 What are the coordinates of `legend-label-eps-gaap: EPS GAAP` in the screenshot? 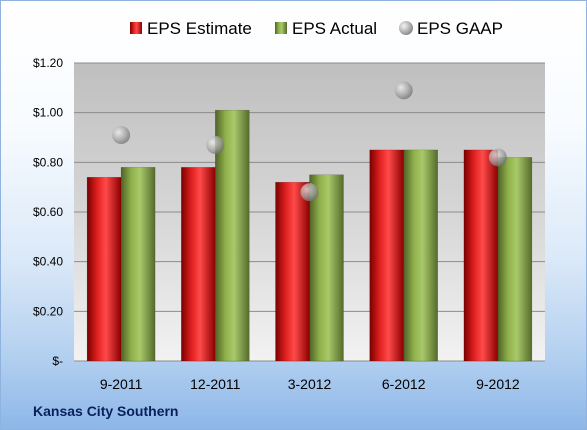 It's located at (460, 28).